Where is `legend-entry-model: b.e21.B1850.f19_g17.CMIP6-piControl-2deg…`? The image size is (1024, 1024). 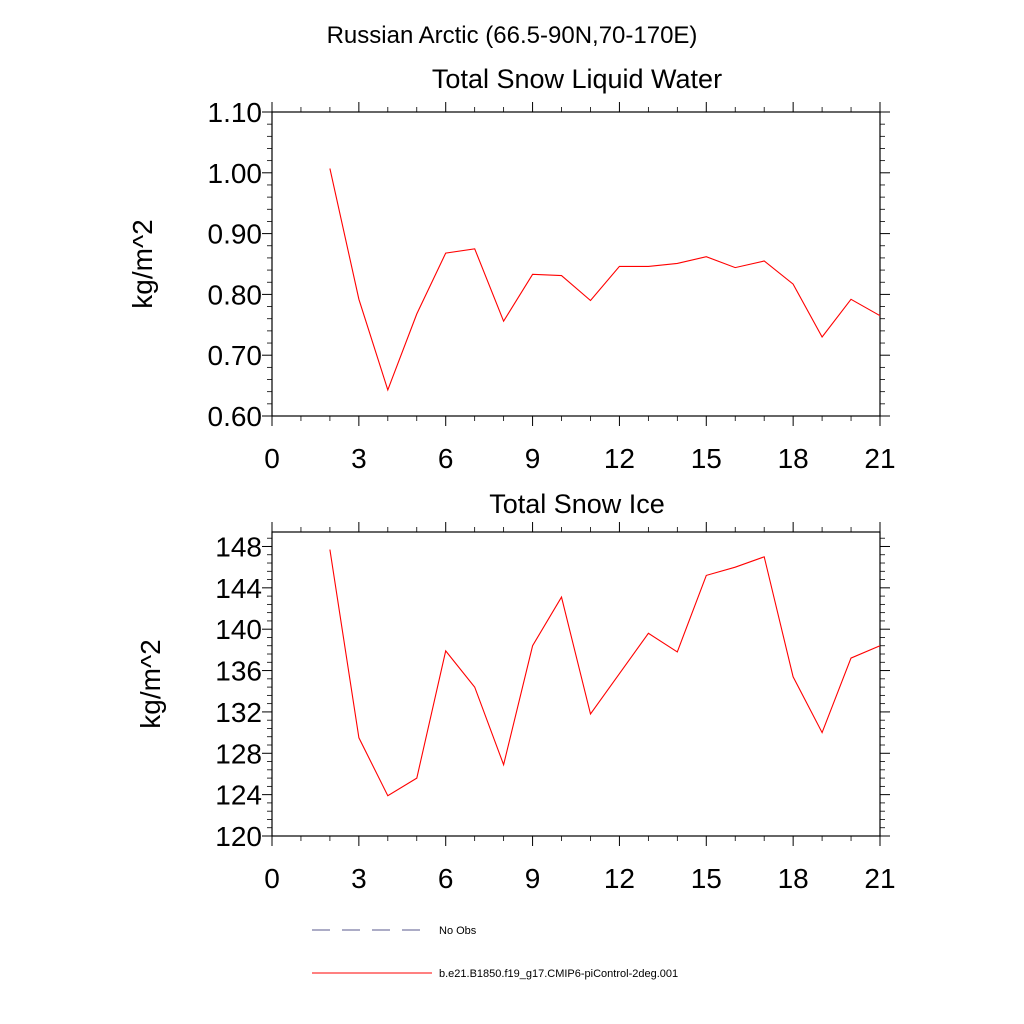
legend-entry-model: b.e21.B1850.f19_g17.CMIP6-piControl-2deg… is located at coordinates (495, 974).